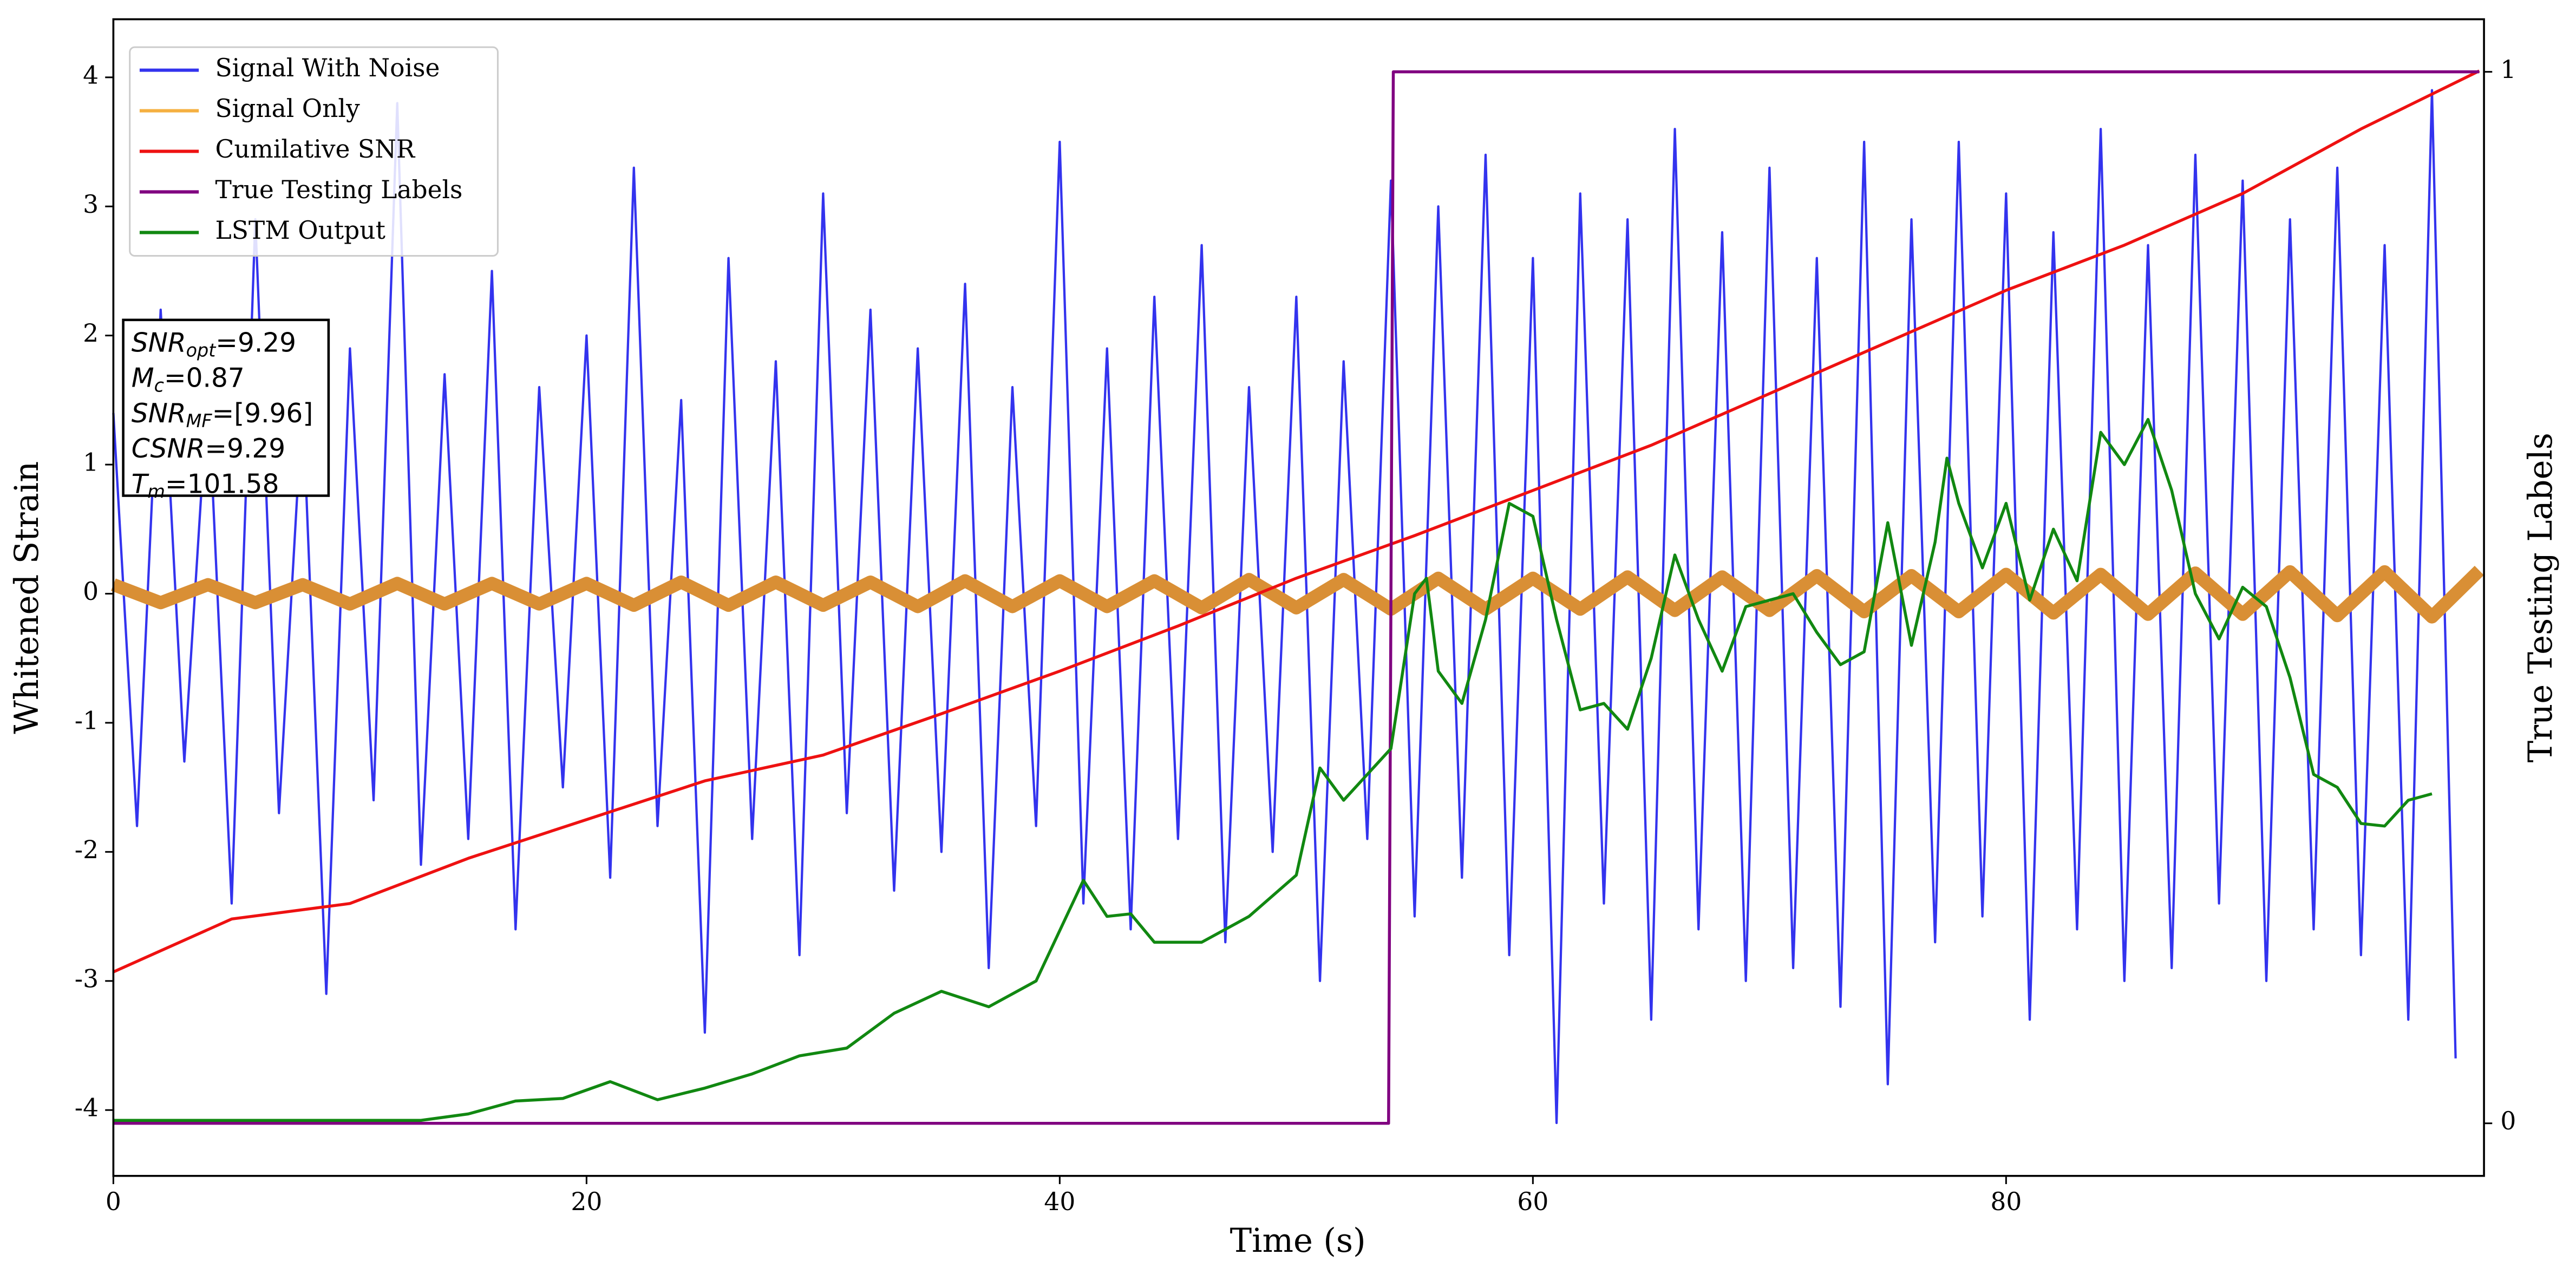 The width and height of the screenshot is (2576, 1274). What do you see at coordinates (159, 385) in the screenshot?
I see `annotation-sub: c` at bounding box center [159, 385].